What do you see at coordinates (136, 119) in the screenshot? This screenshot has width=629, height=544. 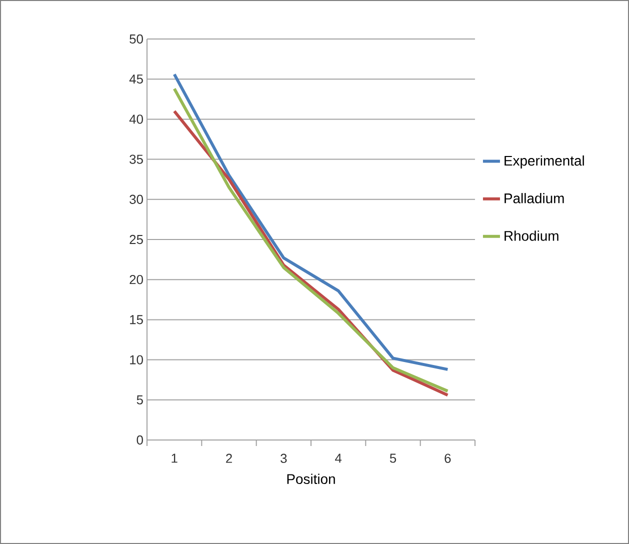 I see `y-tick-label: 40` at bounding box center [136, 119].